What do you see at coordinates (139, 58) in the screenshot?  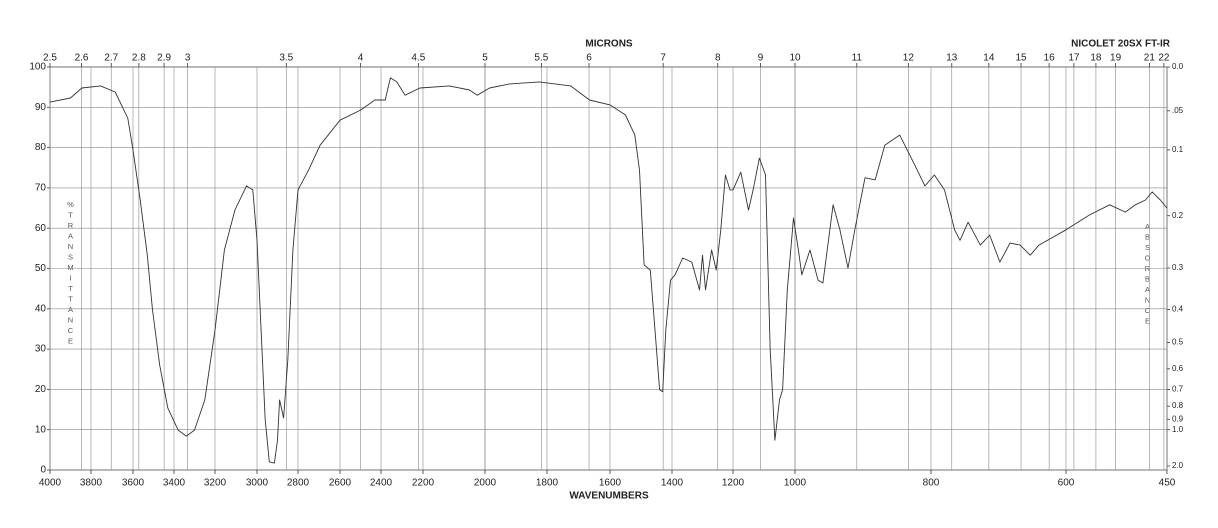 I see `x2-tick-label: 2.8` at bounding box center [139, 58].